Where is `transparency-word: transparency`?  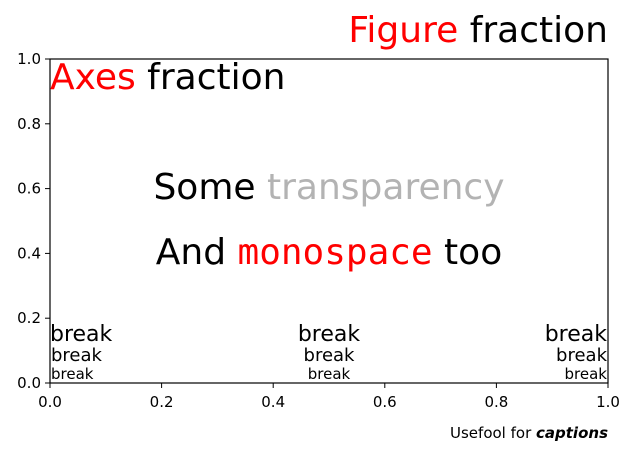
transparency-word: transparency is located at coordinates (386, 187).